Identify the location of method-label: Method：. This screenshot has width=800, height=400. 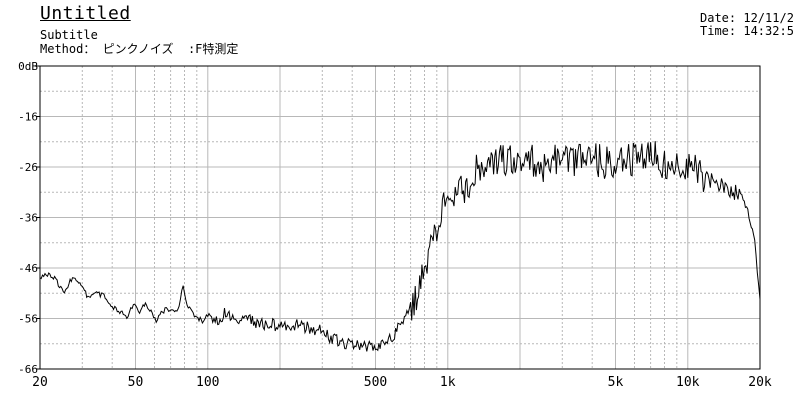
(68, 49).